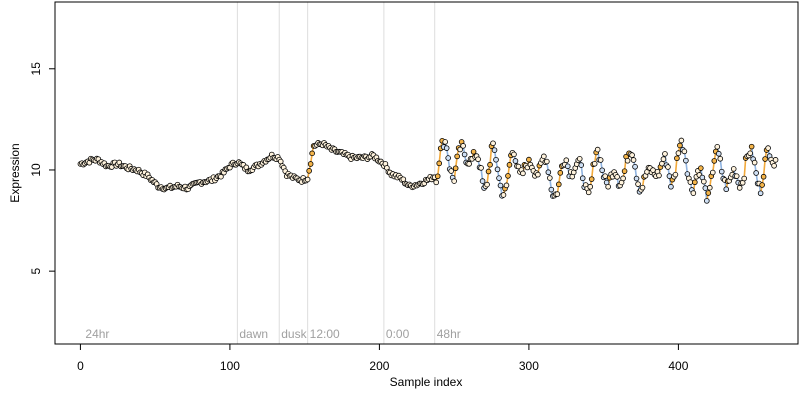  I want to click on y-axis: 5 10 15, so click(42, 168).